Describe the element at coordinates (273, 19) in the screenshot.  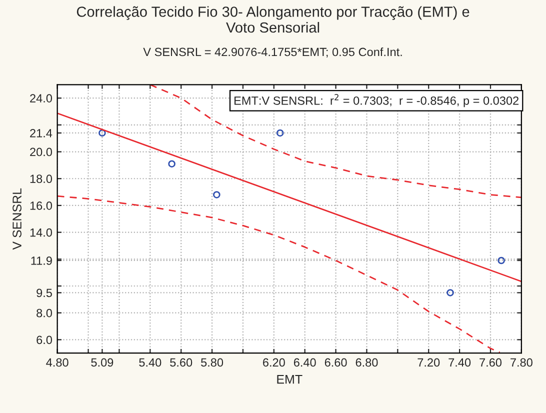
I see `chart-title: Correlação Tecido Fio 30- Alongamento por Tracção (EMT) e Voto Sensorial` at that location.